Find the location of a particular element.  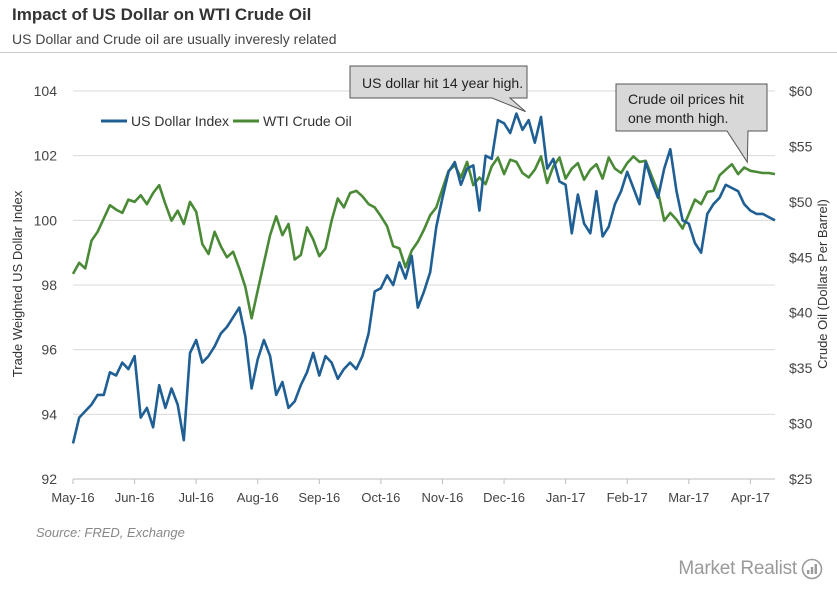

brand-logo: Market Realist is located at coordinates (750, 569).